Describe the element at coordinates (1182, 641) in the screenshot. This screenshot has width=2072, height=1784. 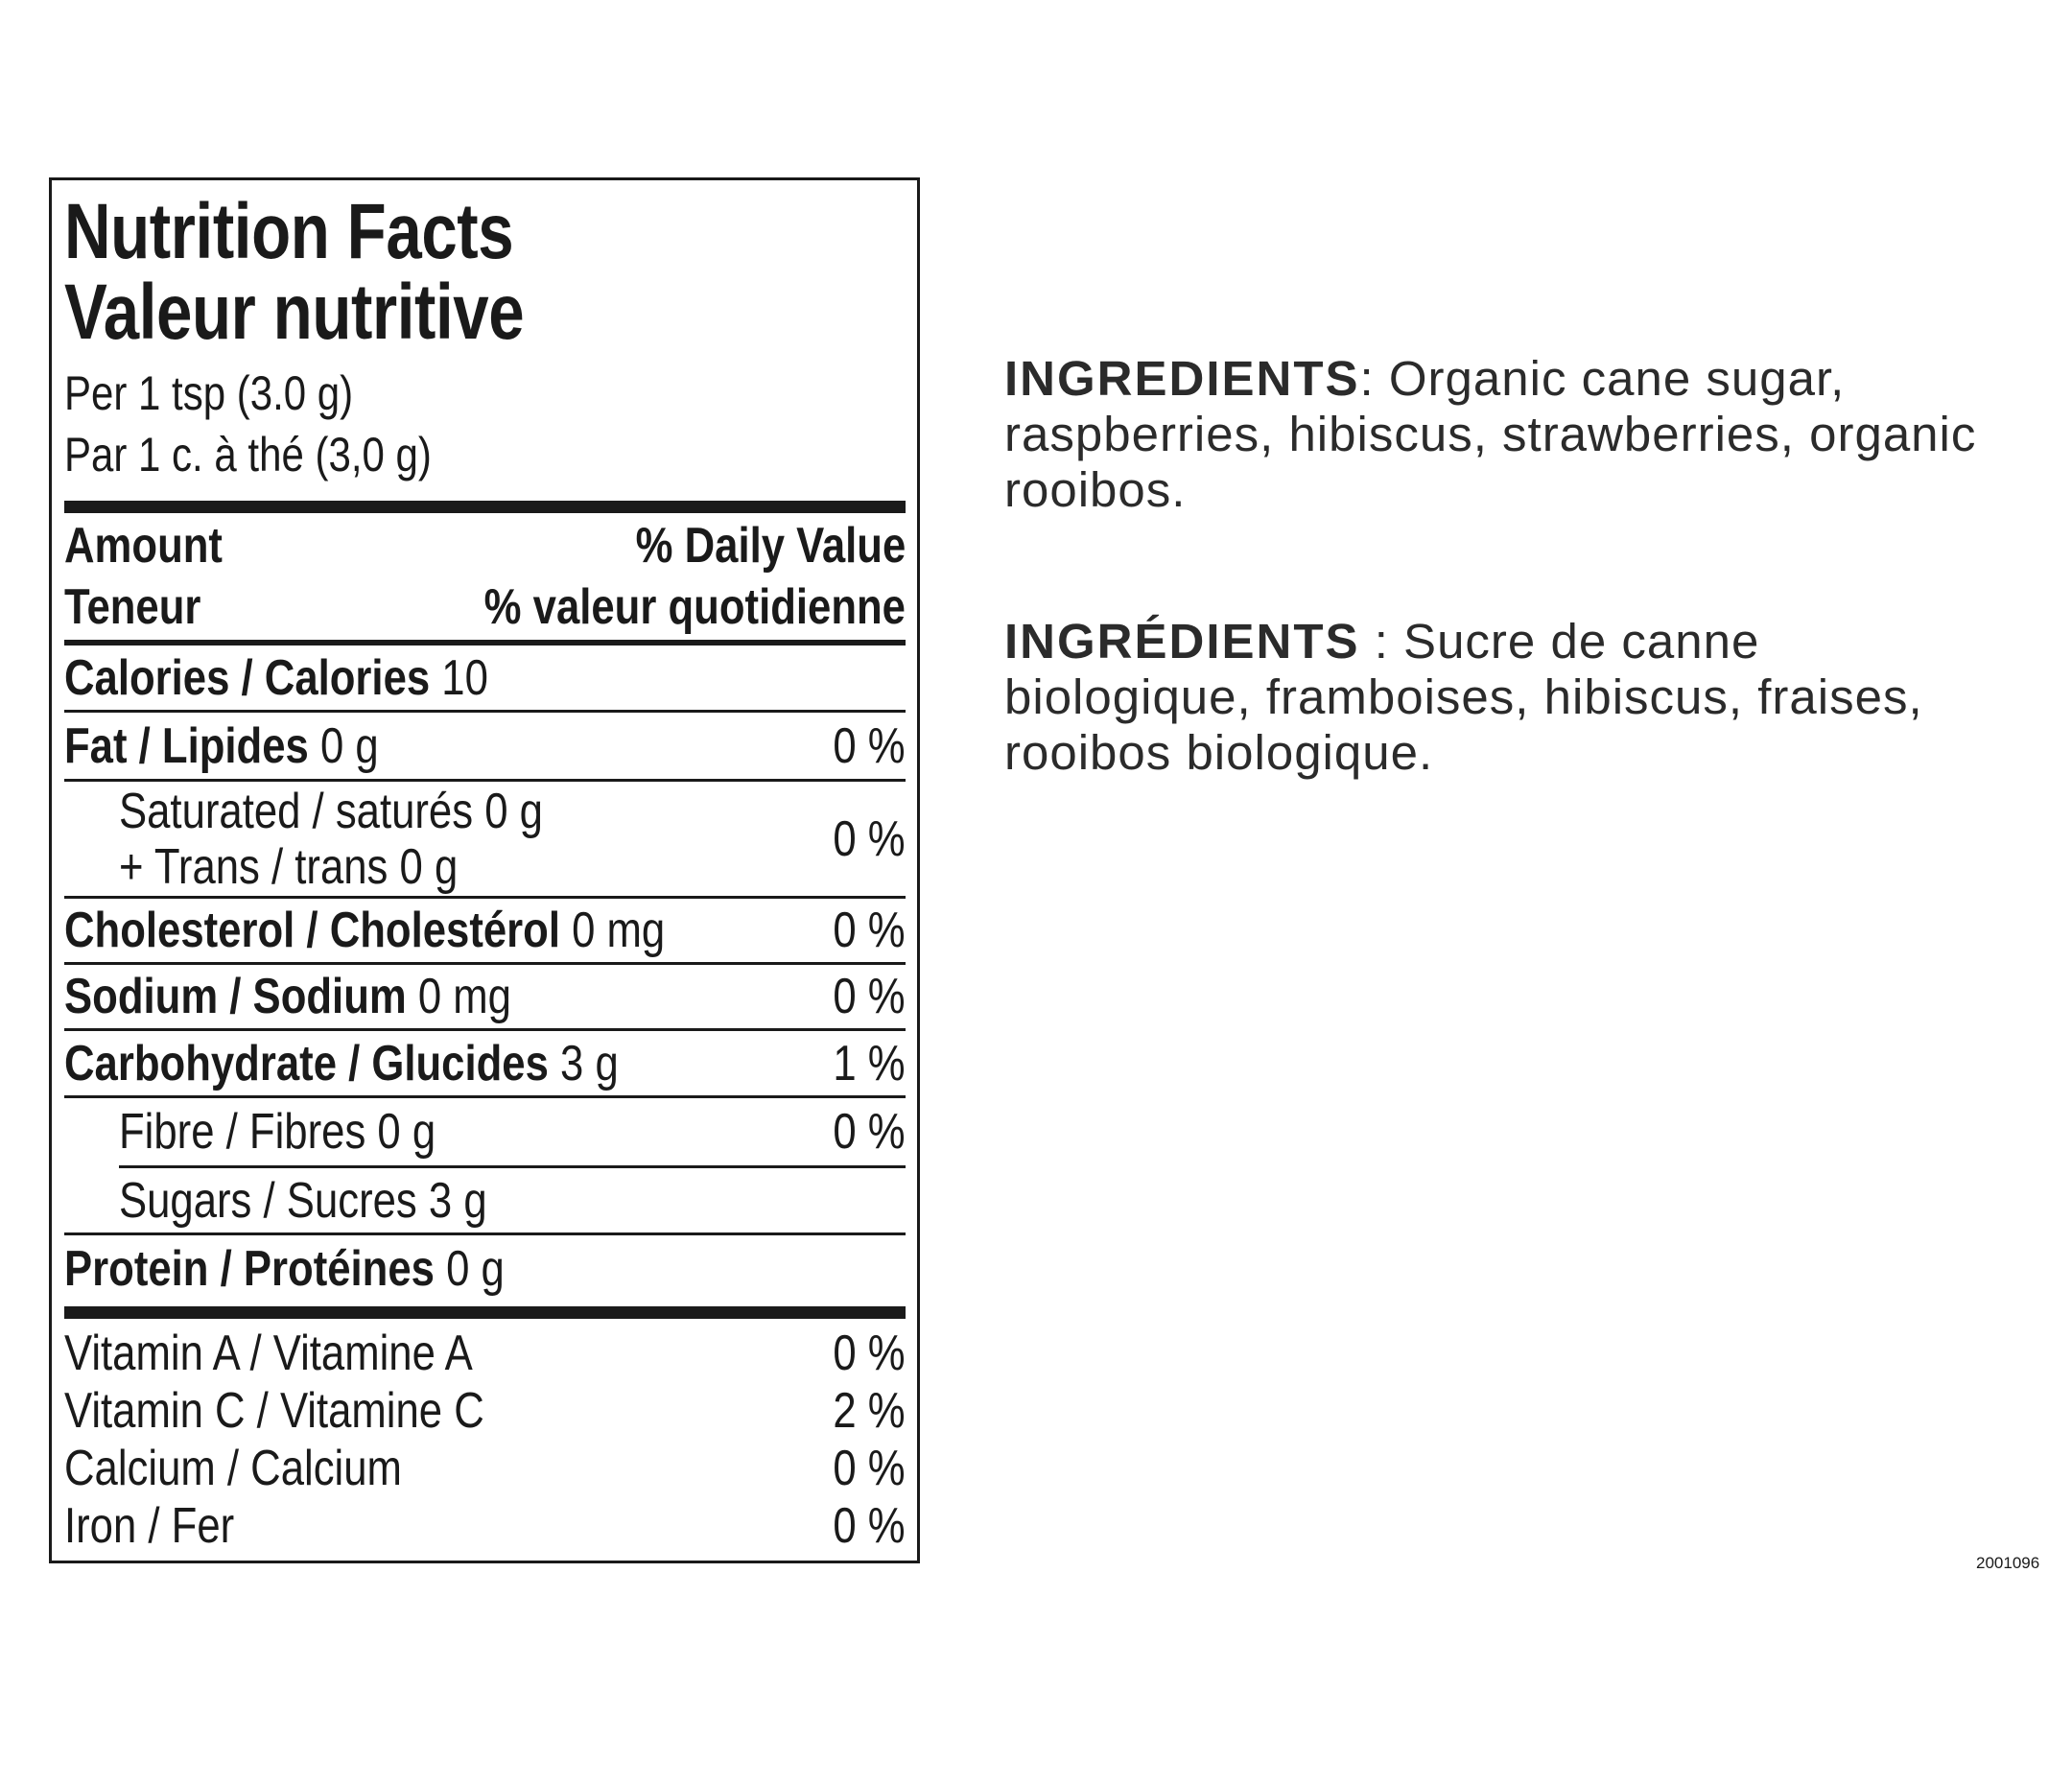
I see `ingredients-heading-fr: INGRÉDIENTS` at that location.